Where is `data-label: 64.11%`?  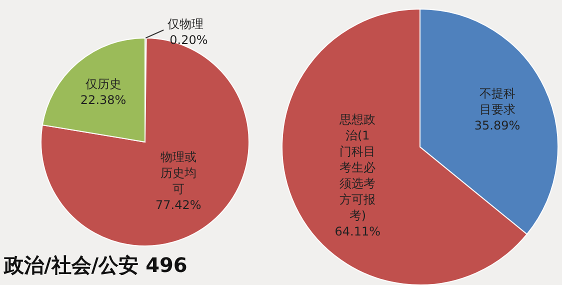 data-label: 64.11% is located at coordinates (357, 231).